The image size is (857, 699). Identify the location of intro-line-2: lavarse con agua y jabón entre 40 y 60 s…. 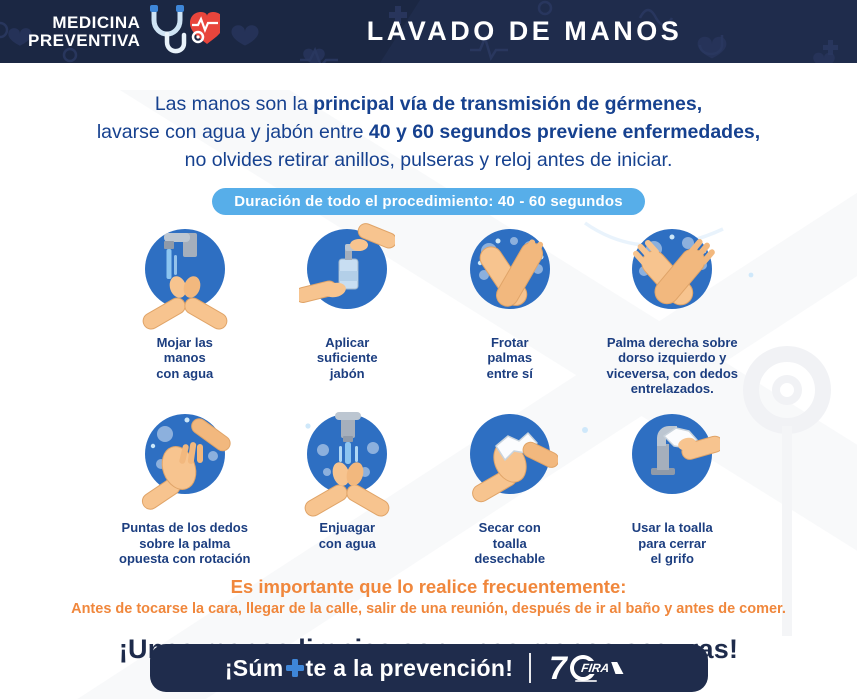
(428, 132).